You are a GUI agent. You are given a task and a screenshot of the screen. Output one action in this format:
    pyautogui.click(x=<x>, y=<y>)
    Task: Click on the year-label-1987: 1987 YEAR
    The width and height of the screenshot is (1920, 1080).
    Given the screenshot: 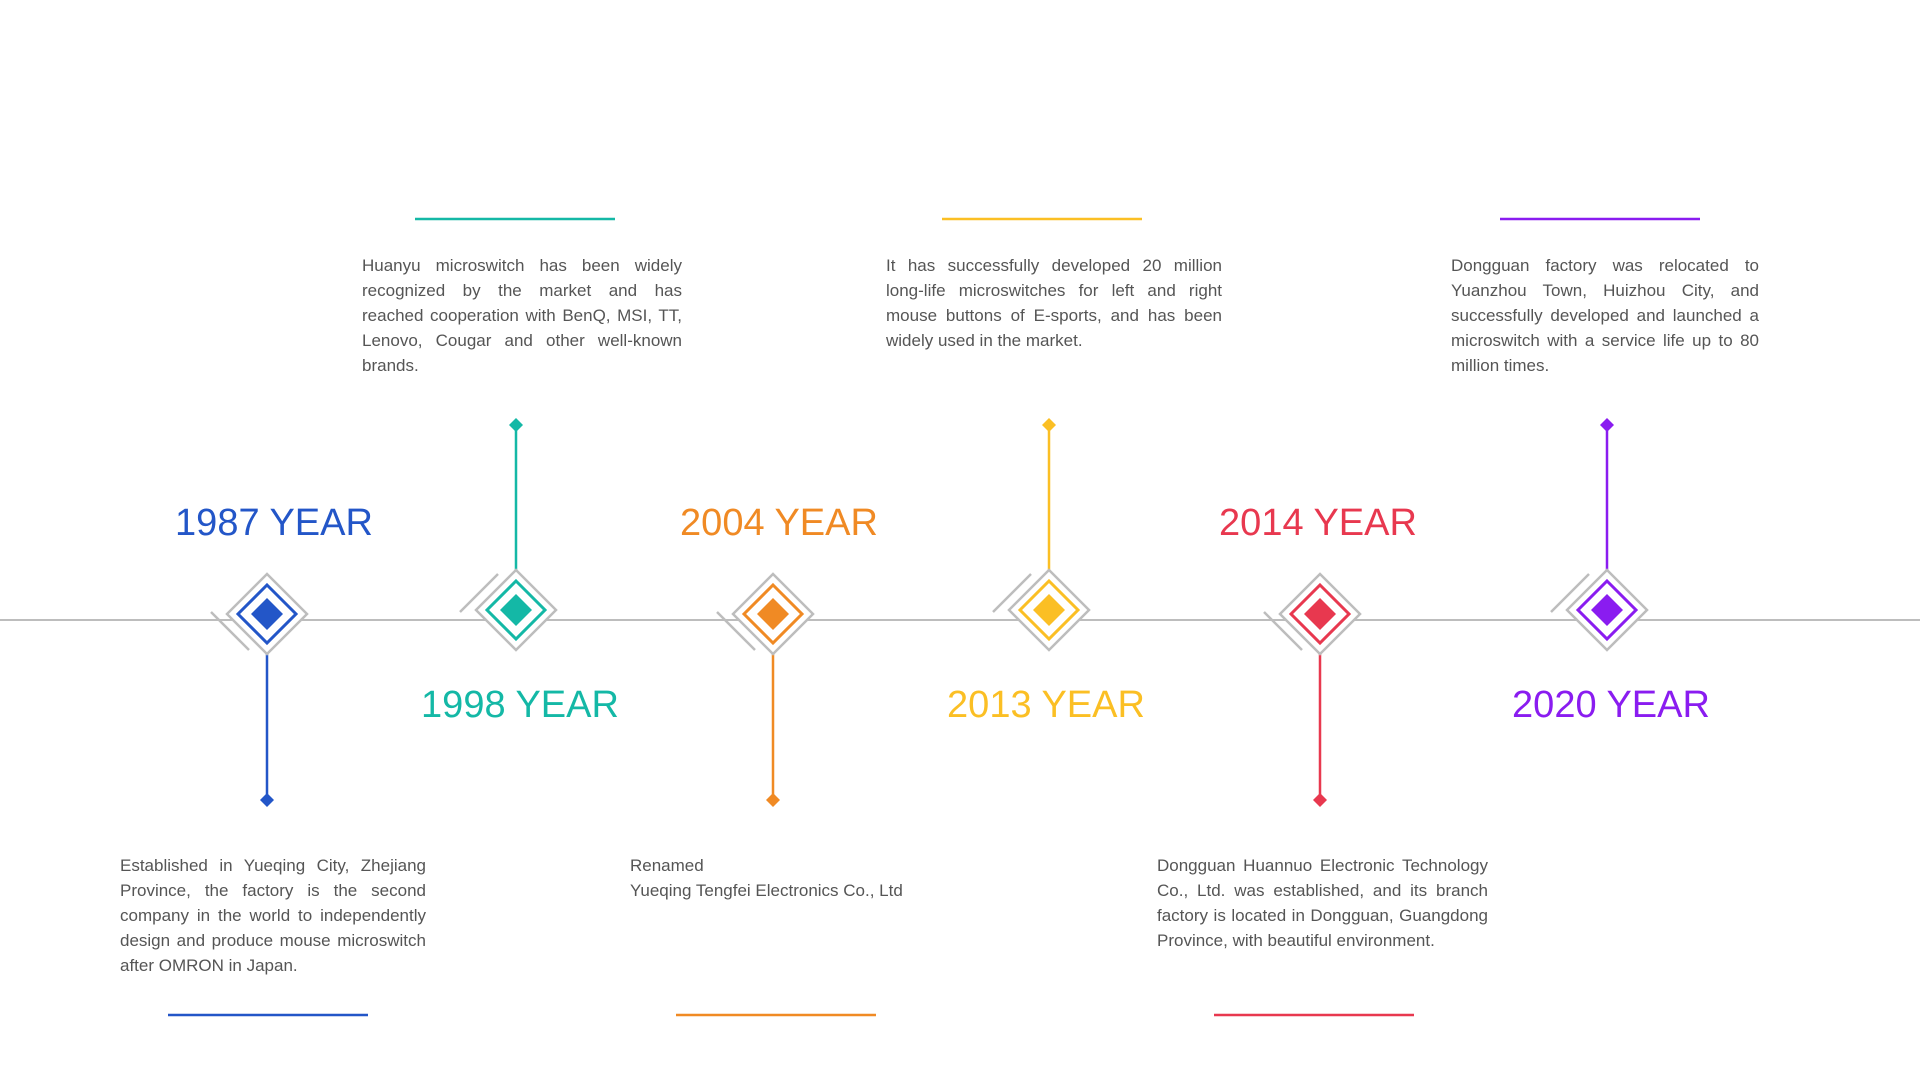 What is the action you would take?
    pyautogui.click(x=274, y=523)
    